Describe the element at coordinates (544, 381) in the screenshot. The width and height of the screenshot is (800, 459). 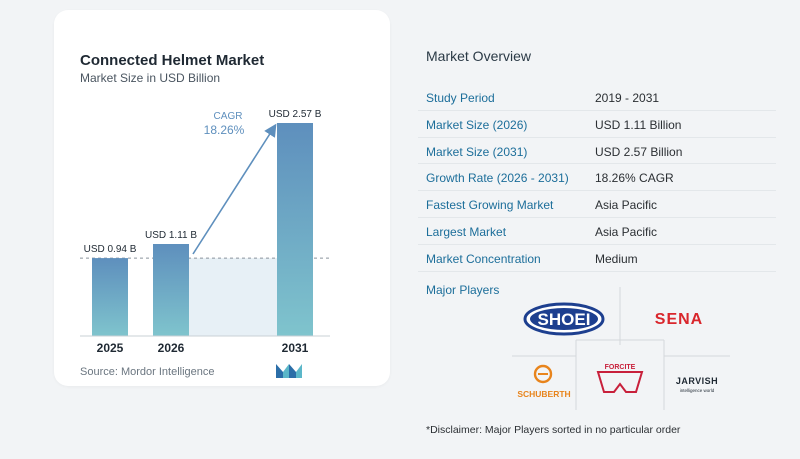
I see `schuberth-logo: SCHUBERTH` at that location.